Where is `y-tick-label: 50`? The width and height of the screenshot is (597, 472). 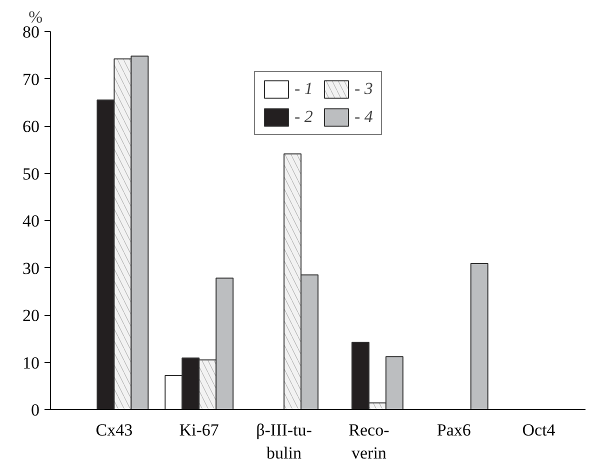 y-tick-label: 50 is located at coordinates (31, 174).